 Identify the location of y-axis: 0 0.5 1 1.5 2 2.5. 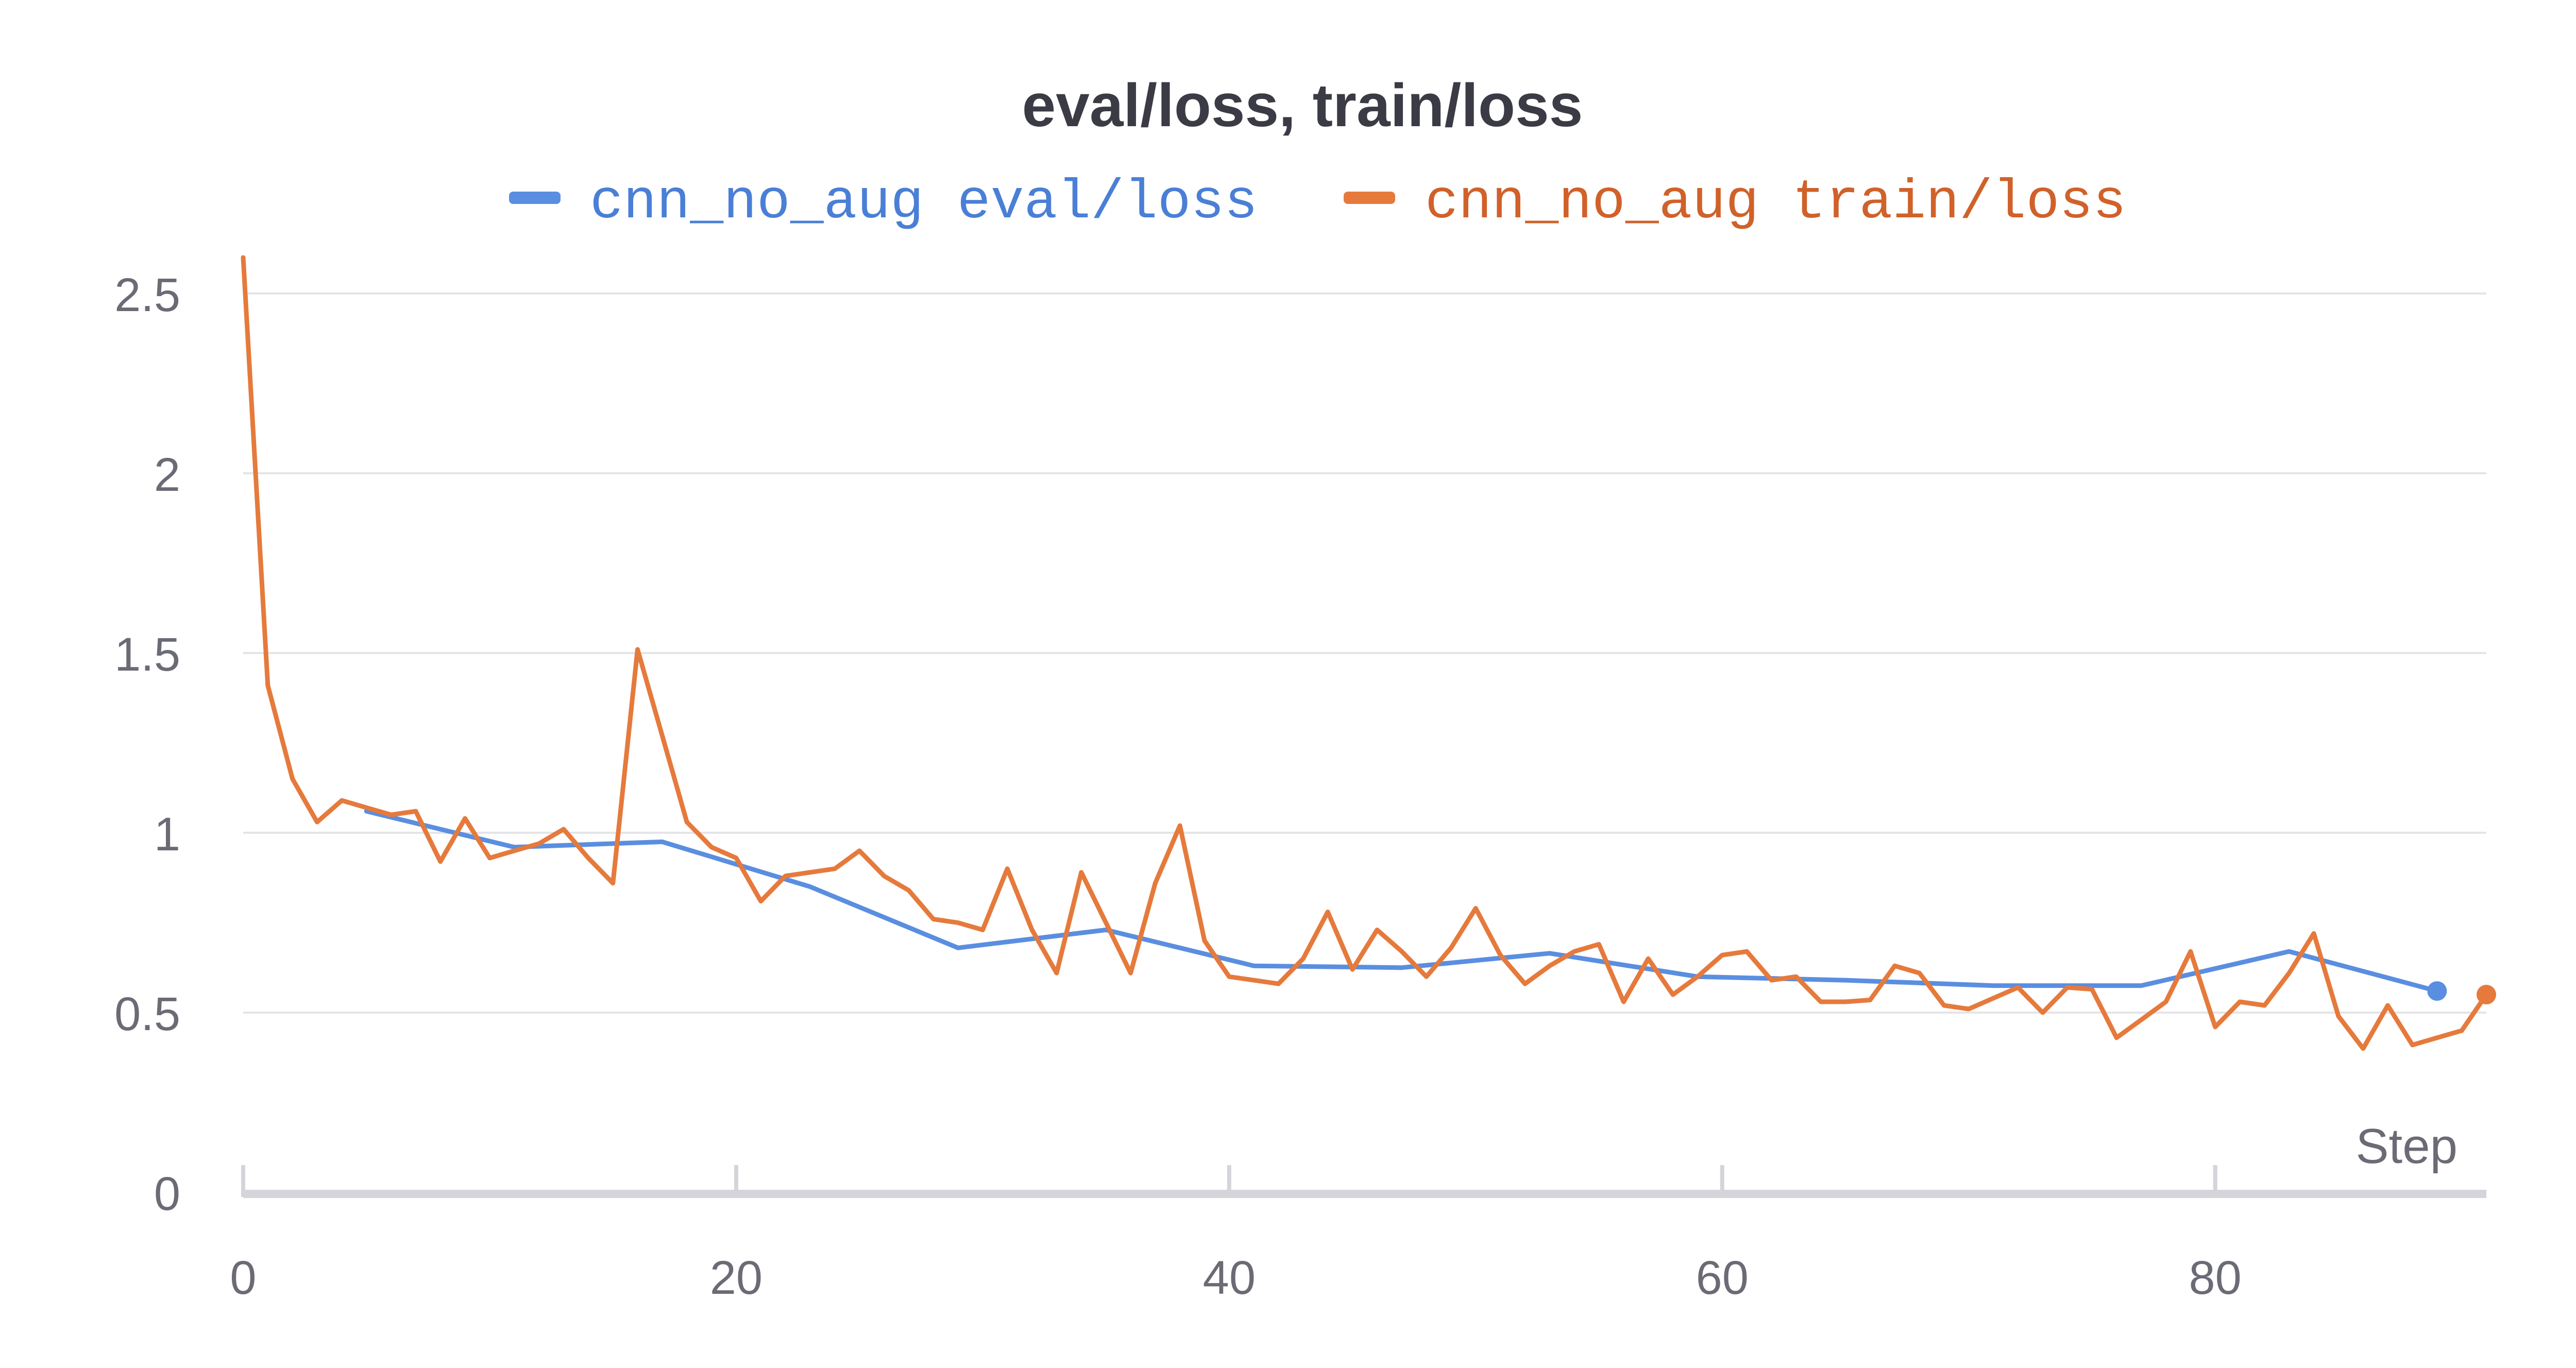
(147, 744).